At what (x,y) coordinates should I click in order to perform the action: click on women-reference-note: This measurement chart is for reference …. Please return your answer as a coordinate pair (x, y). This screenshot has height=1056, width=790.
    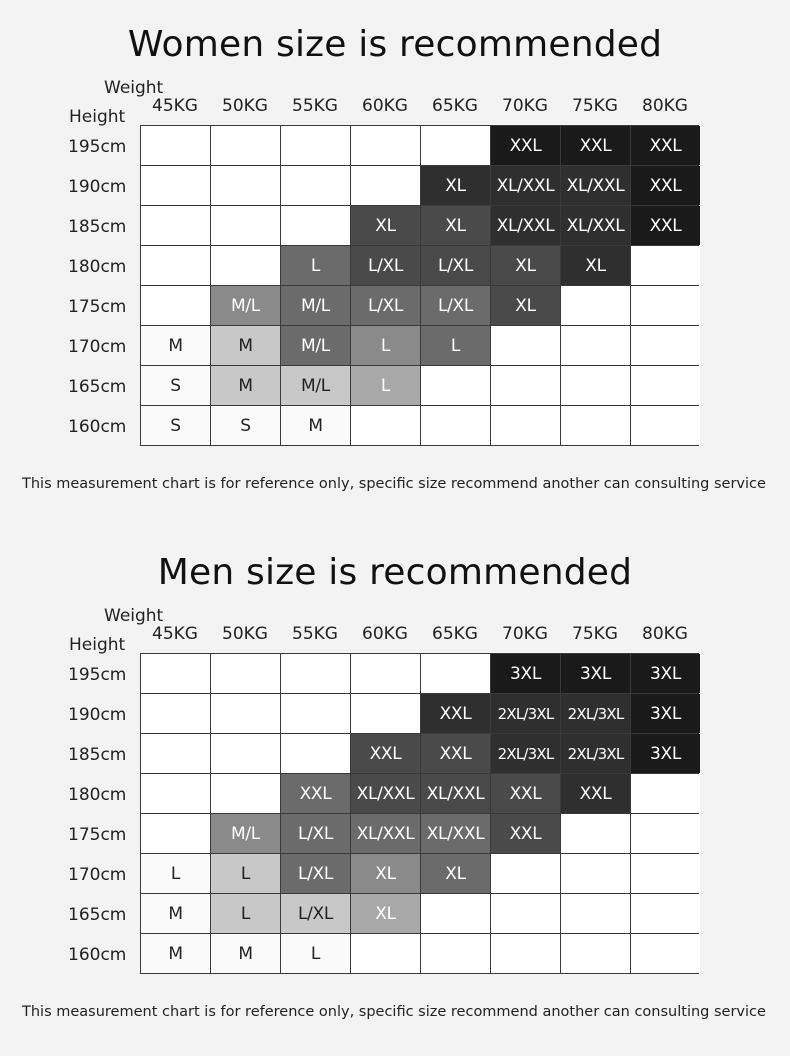
    Looking at the image, I should click on (394, 484).